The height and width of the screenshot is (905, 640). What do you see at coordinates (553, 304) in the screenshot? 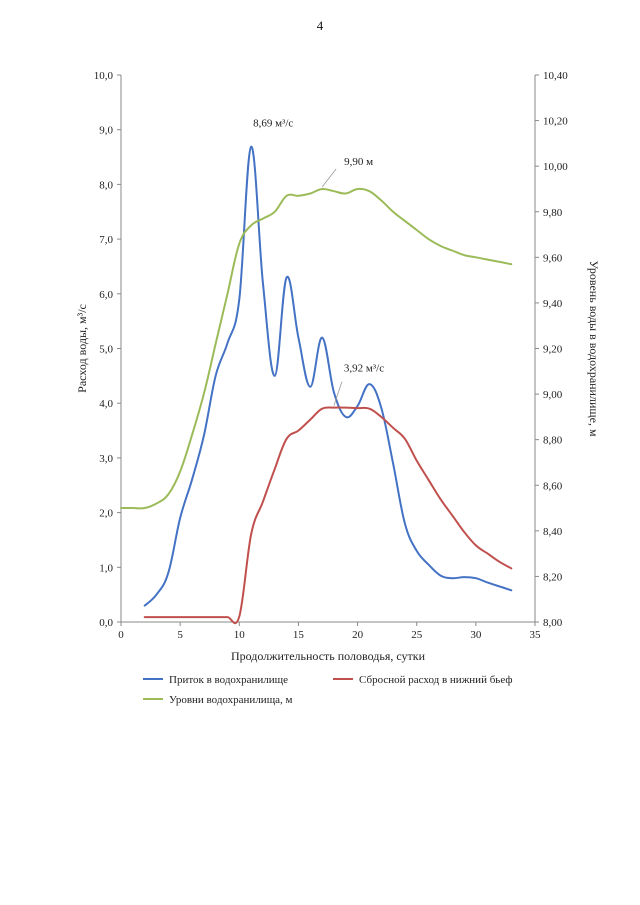
I see `y2-tick-label: 9,40` at bounding box center [553, 304].